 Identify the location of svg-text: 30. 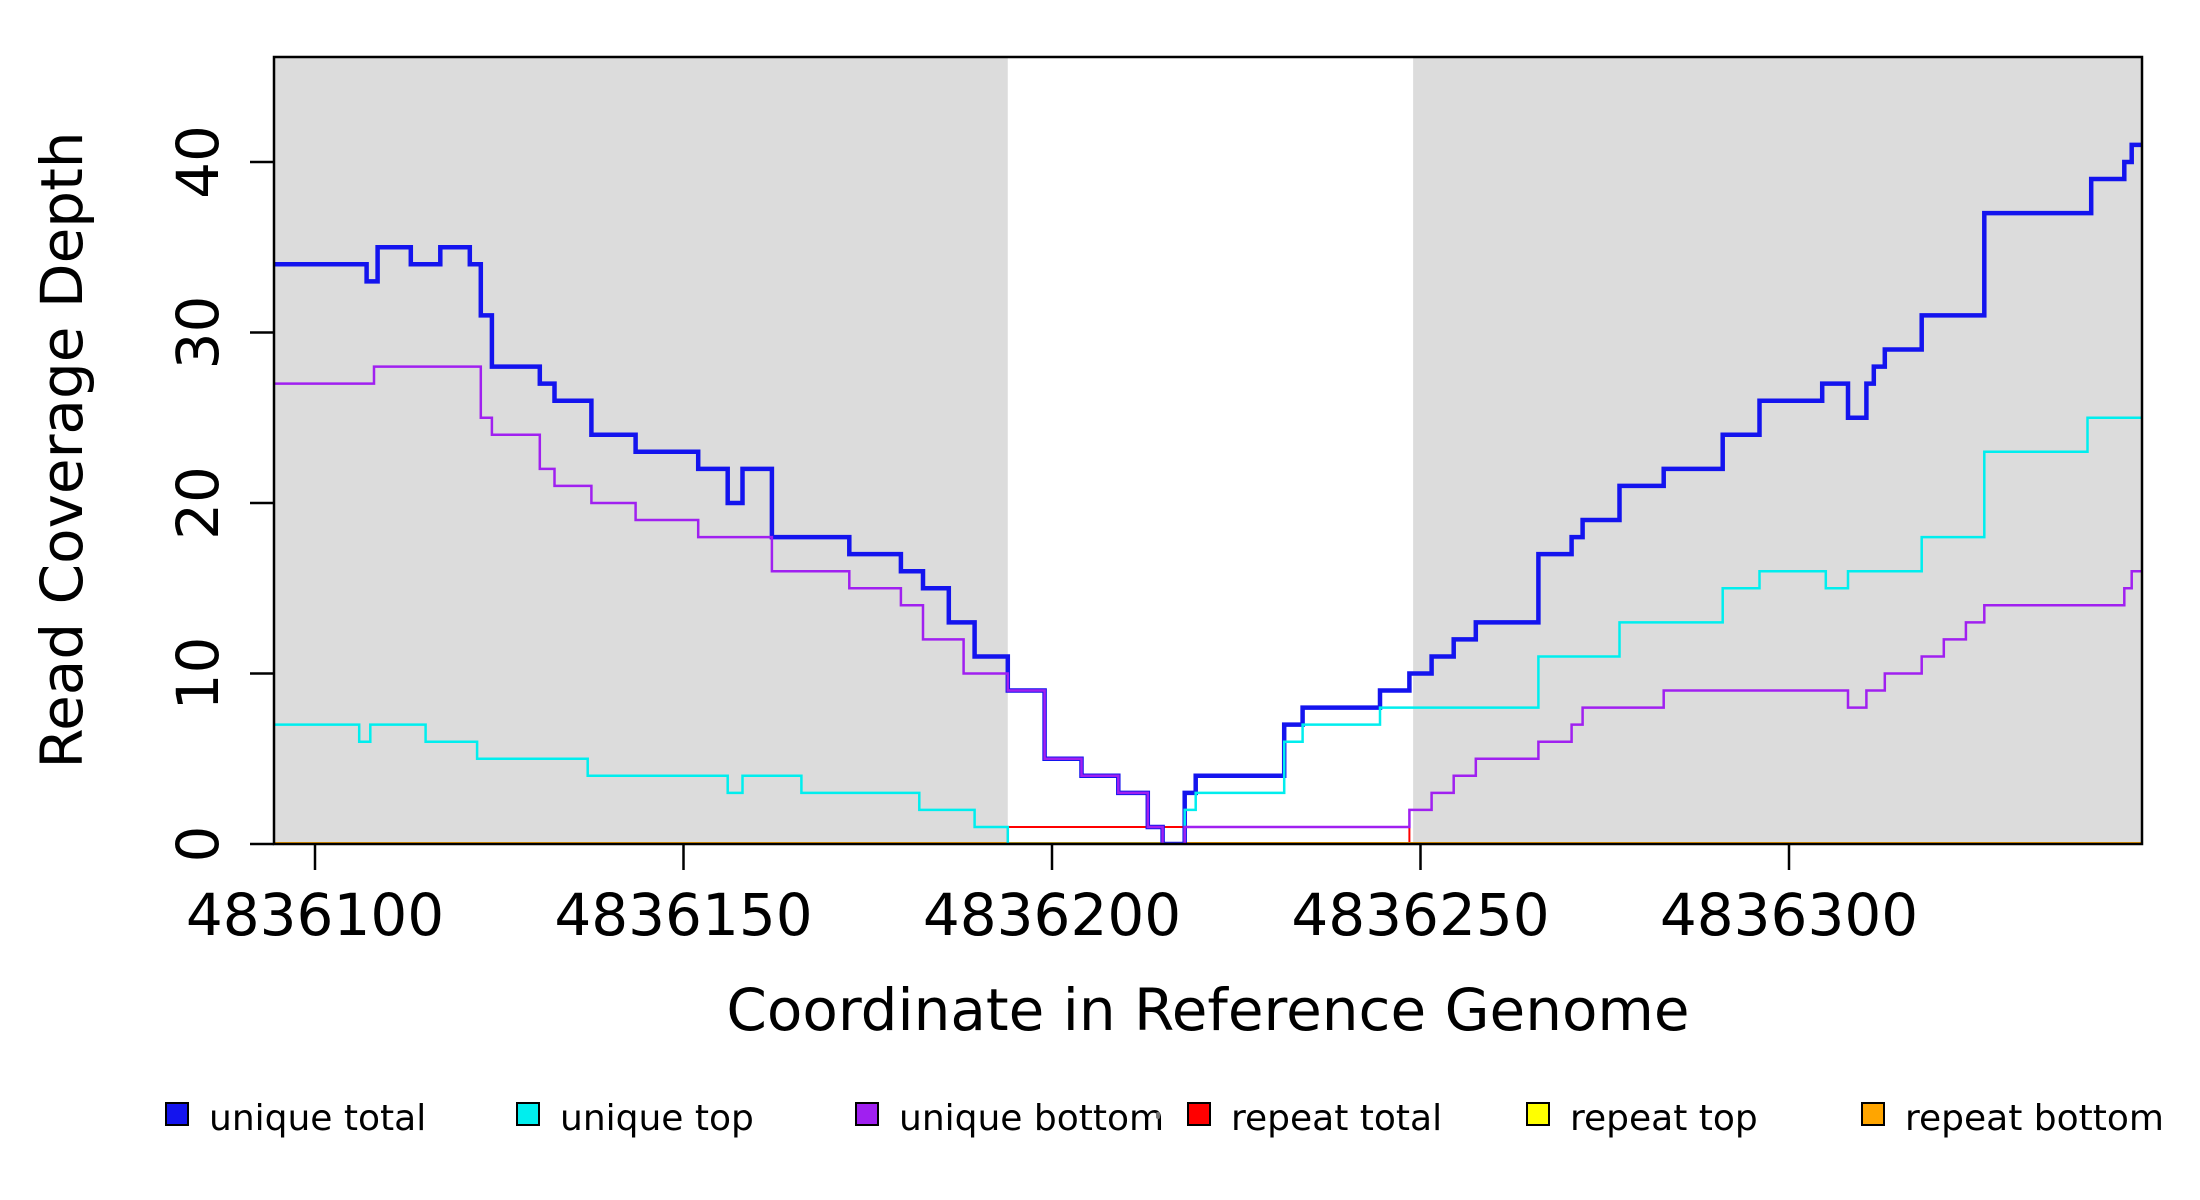
(198, 333).